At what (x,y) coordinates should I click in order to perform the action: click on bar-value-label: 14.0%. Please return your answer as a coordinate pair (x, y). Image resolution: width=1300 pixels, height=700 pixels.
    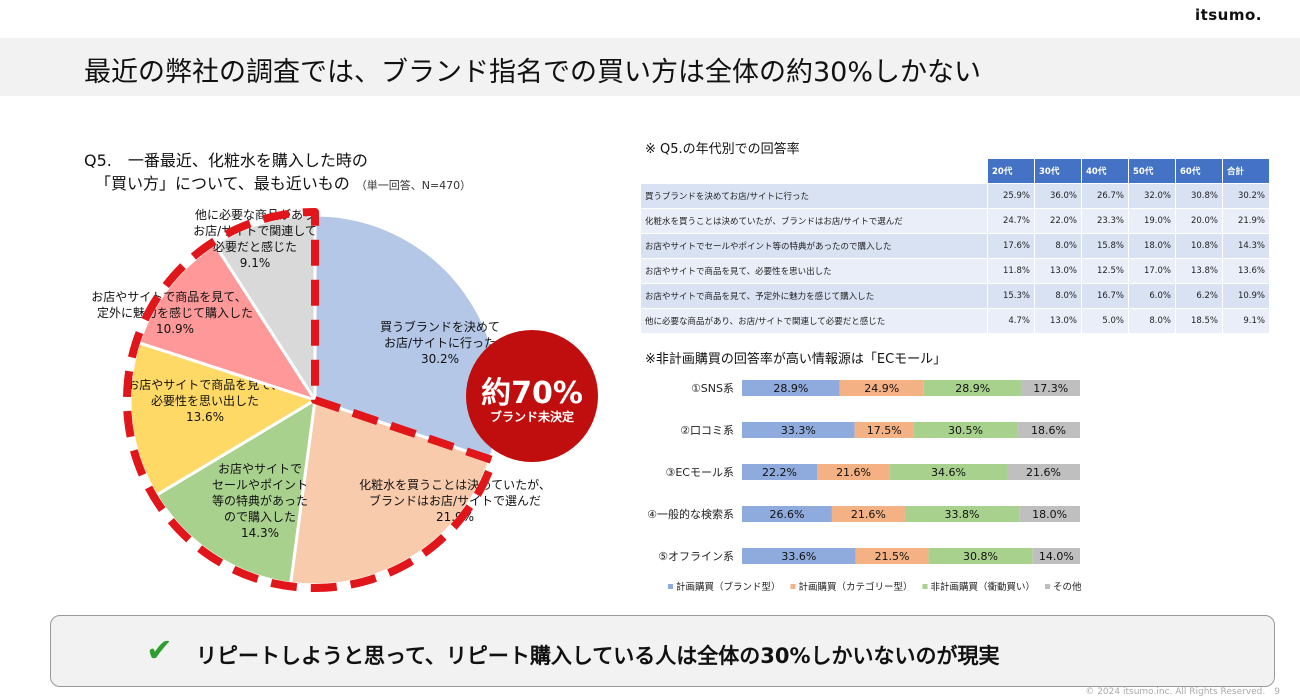
    Looking at the image, I should click on (1056, 556).